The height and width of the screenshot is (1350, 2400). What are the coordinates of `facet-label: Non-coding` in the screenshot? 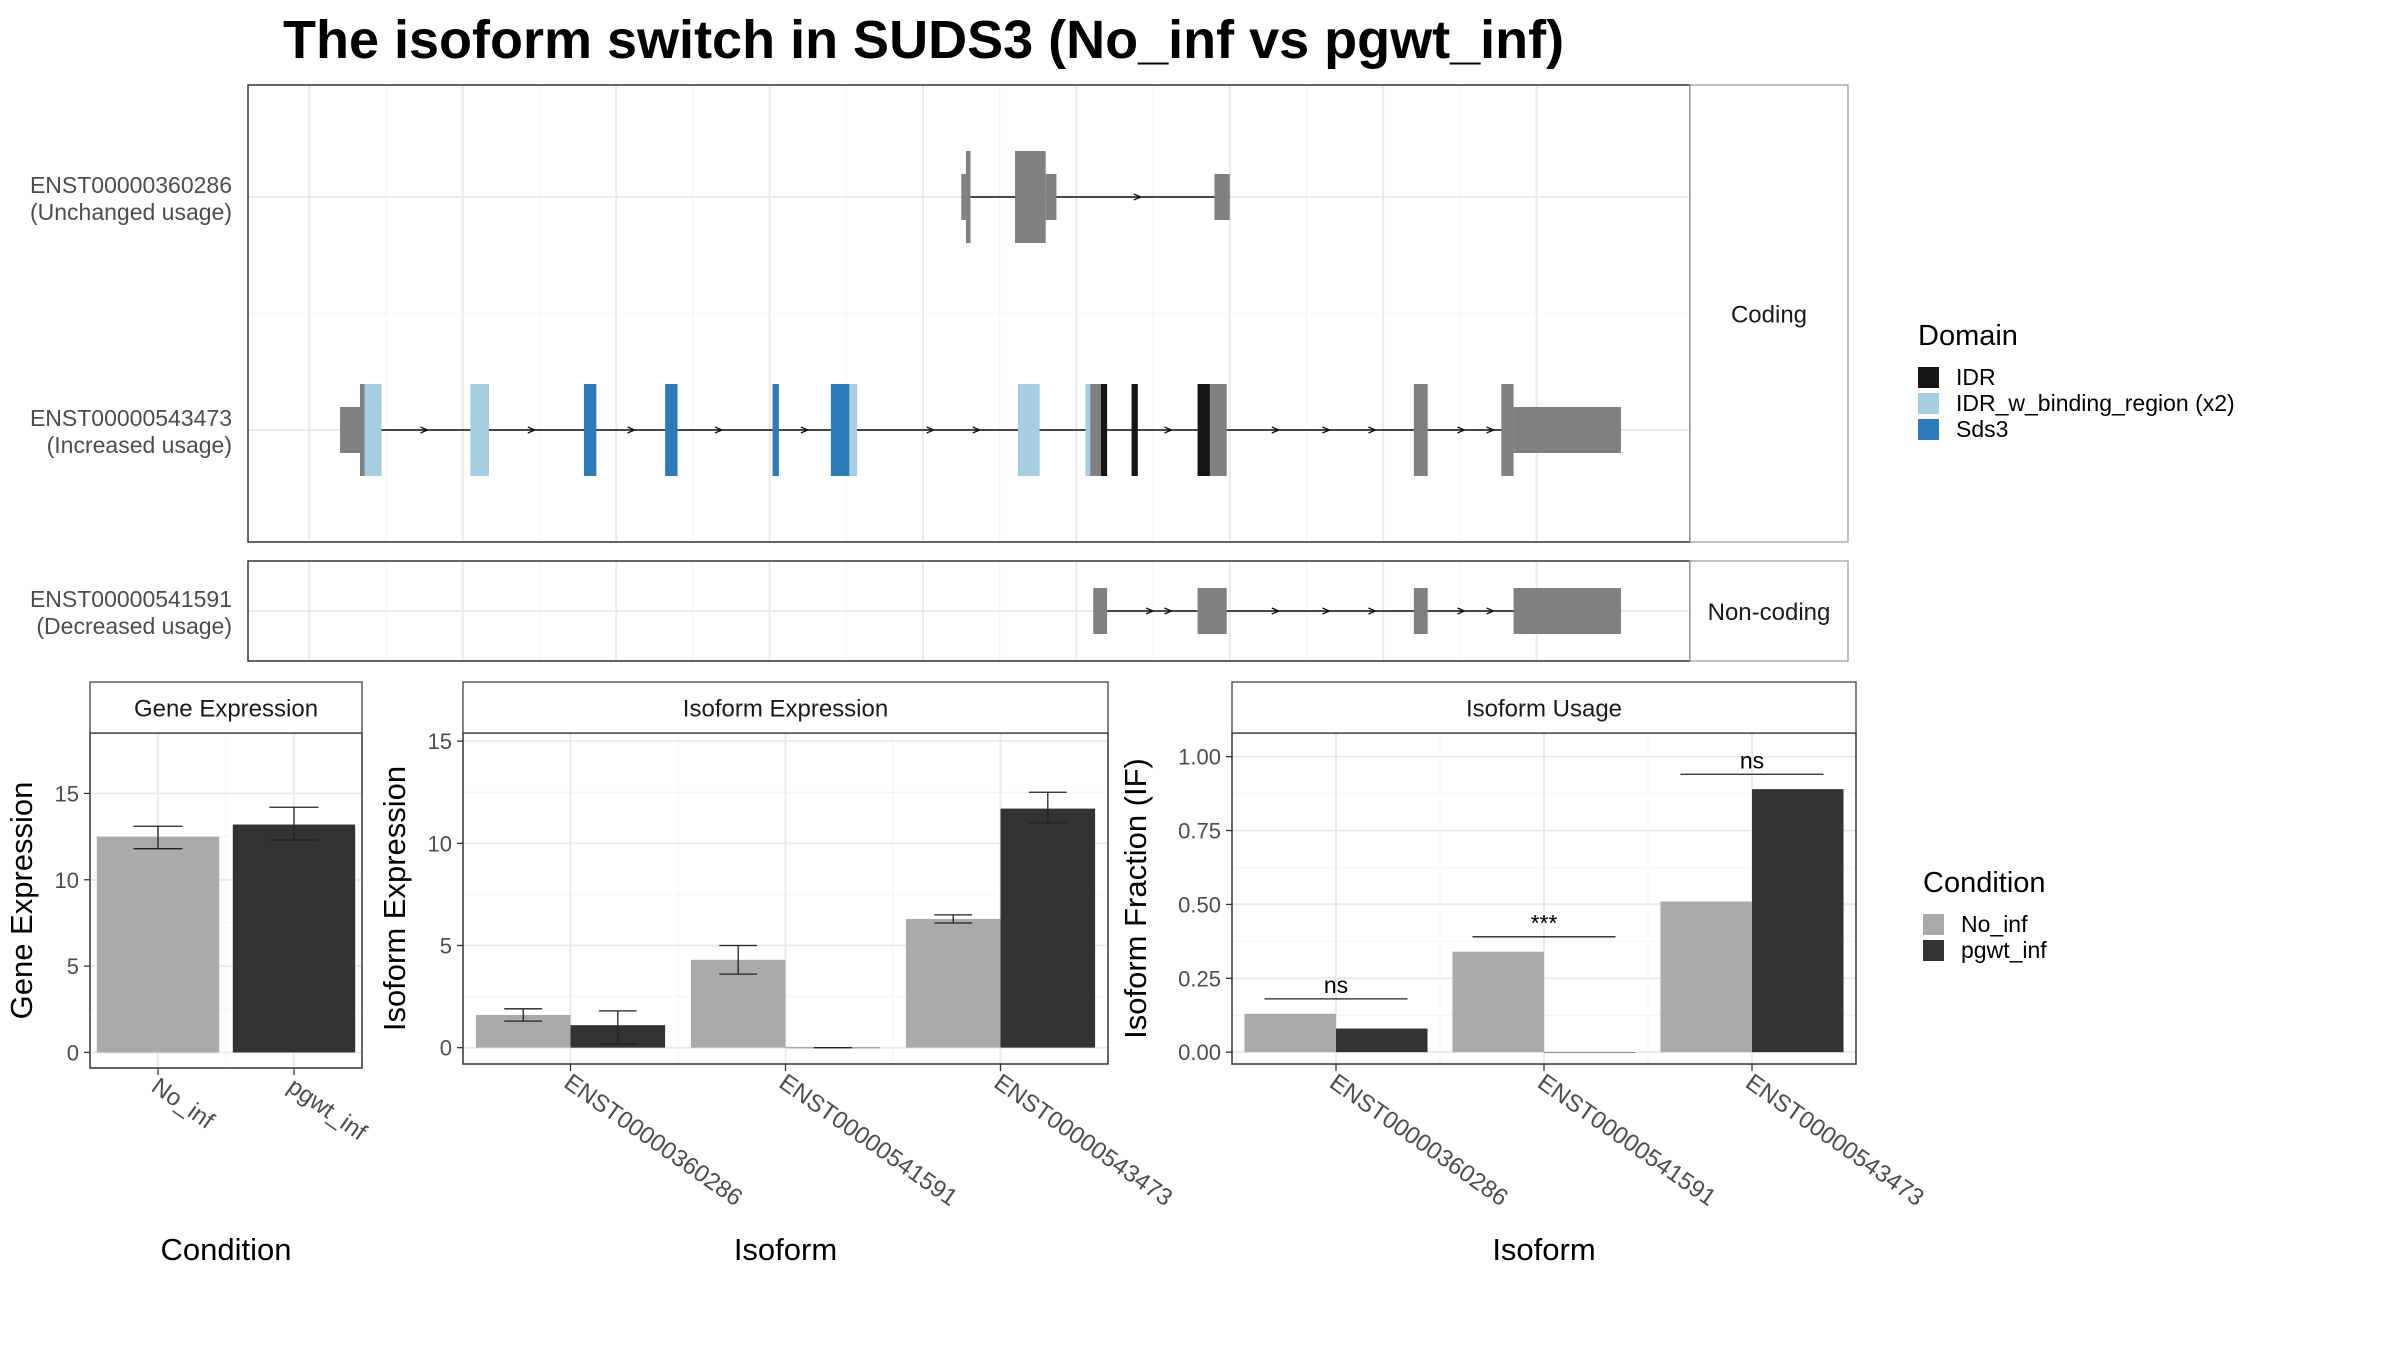 It's located at (1769, 612).